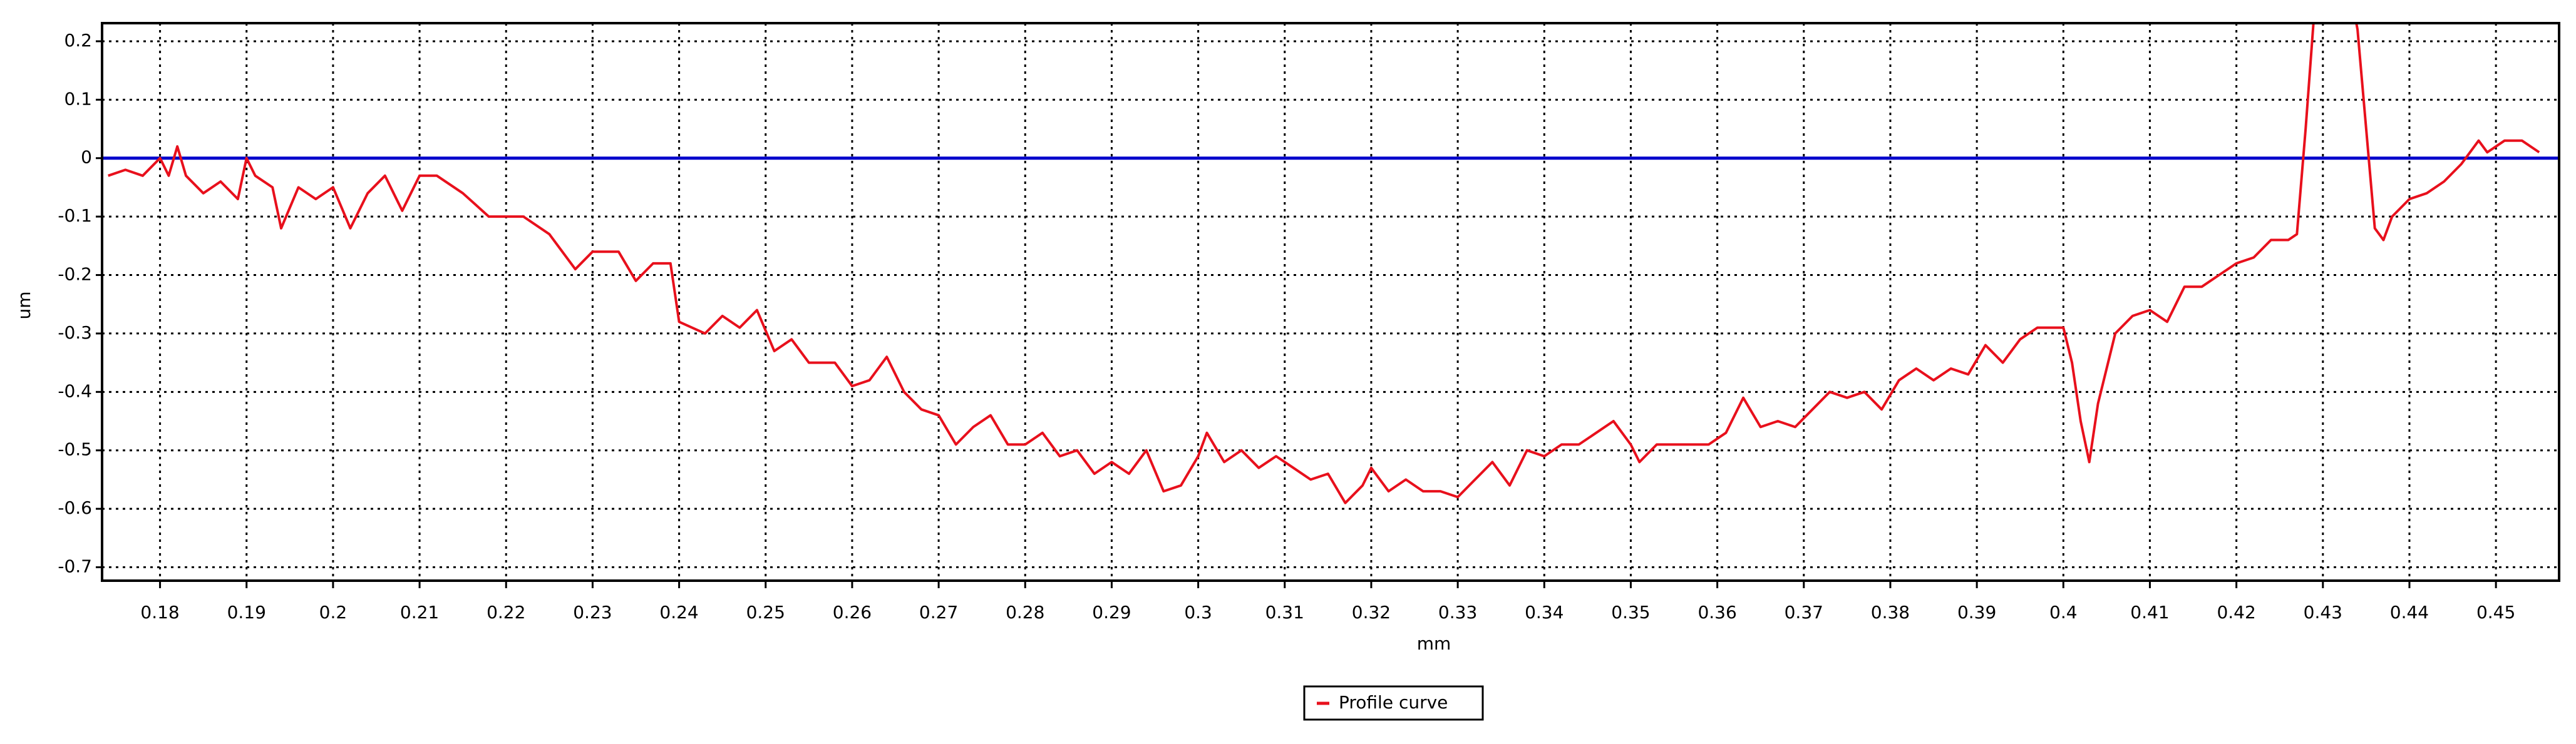  I want to click on y-tick-label: -0.2, so click(75, 274).